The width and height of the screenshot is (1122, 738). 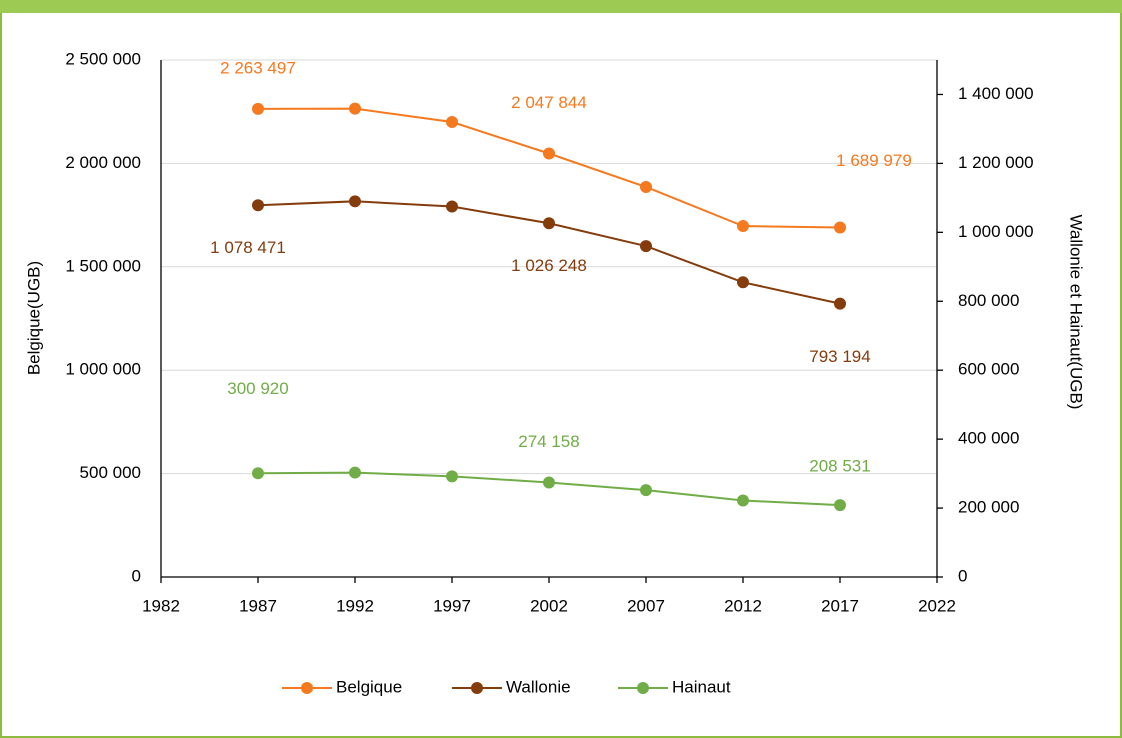 I want to click on y2-tick-label: 800 000, so click(x=988, y=300).